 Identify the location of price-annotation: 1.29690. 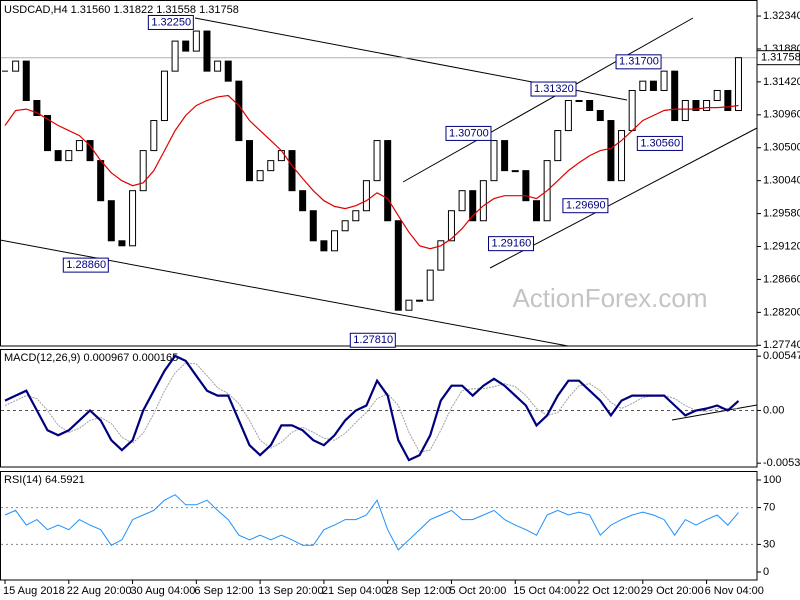
(586, 206).